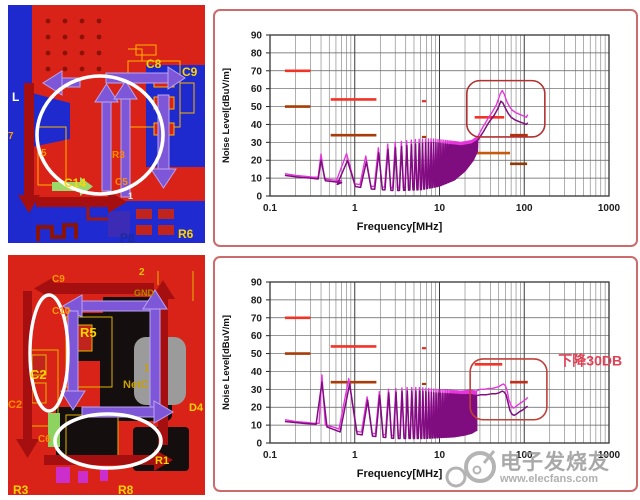  What do you see at coordinates (196, 408) in the screenshot?
I see `ref-label-D4: D4` at bounding box center [196, 408].